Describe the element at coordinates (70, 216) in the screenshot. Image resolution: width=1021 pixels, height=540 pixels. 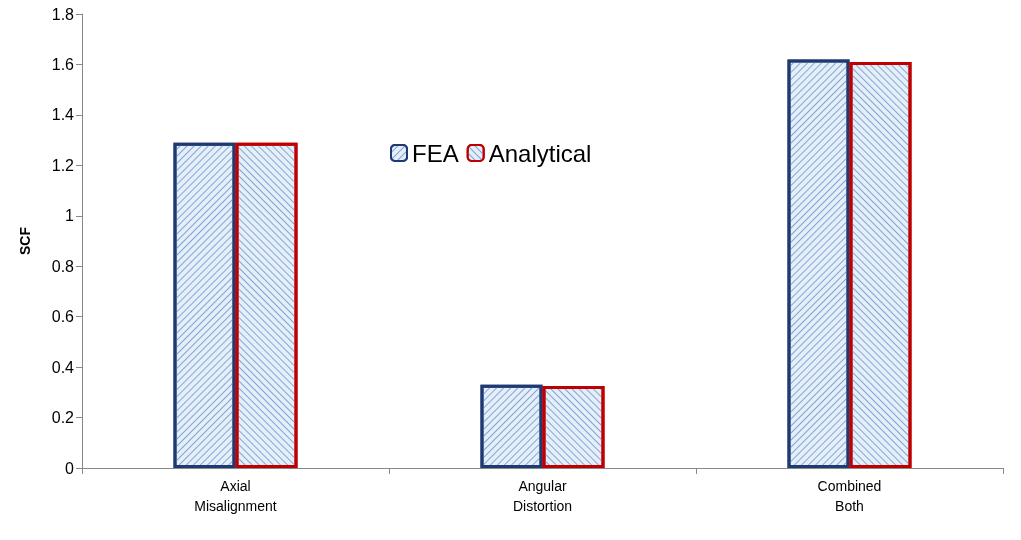
I see `y-tick-label: 1` at that location.